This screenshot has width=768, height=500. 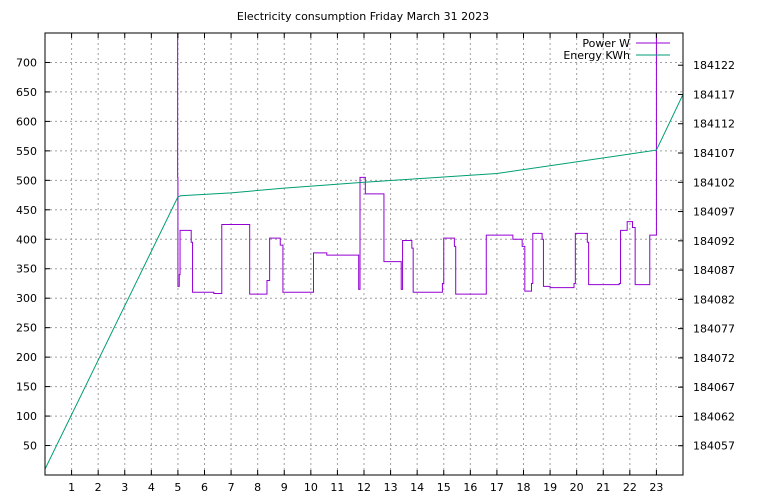 What do you see at coordinates (524, 487) in the screenshot?
I see `x-tick-label: 18` at bounding box center [524, 487].